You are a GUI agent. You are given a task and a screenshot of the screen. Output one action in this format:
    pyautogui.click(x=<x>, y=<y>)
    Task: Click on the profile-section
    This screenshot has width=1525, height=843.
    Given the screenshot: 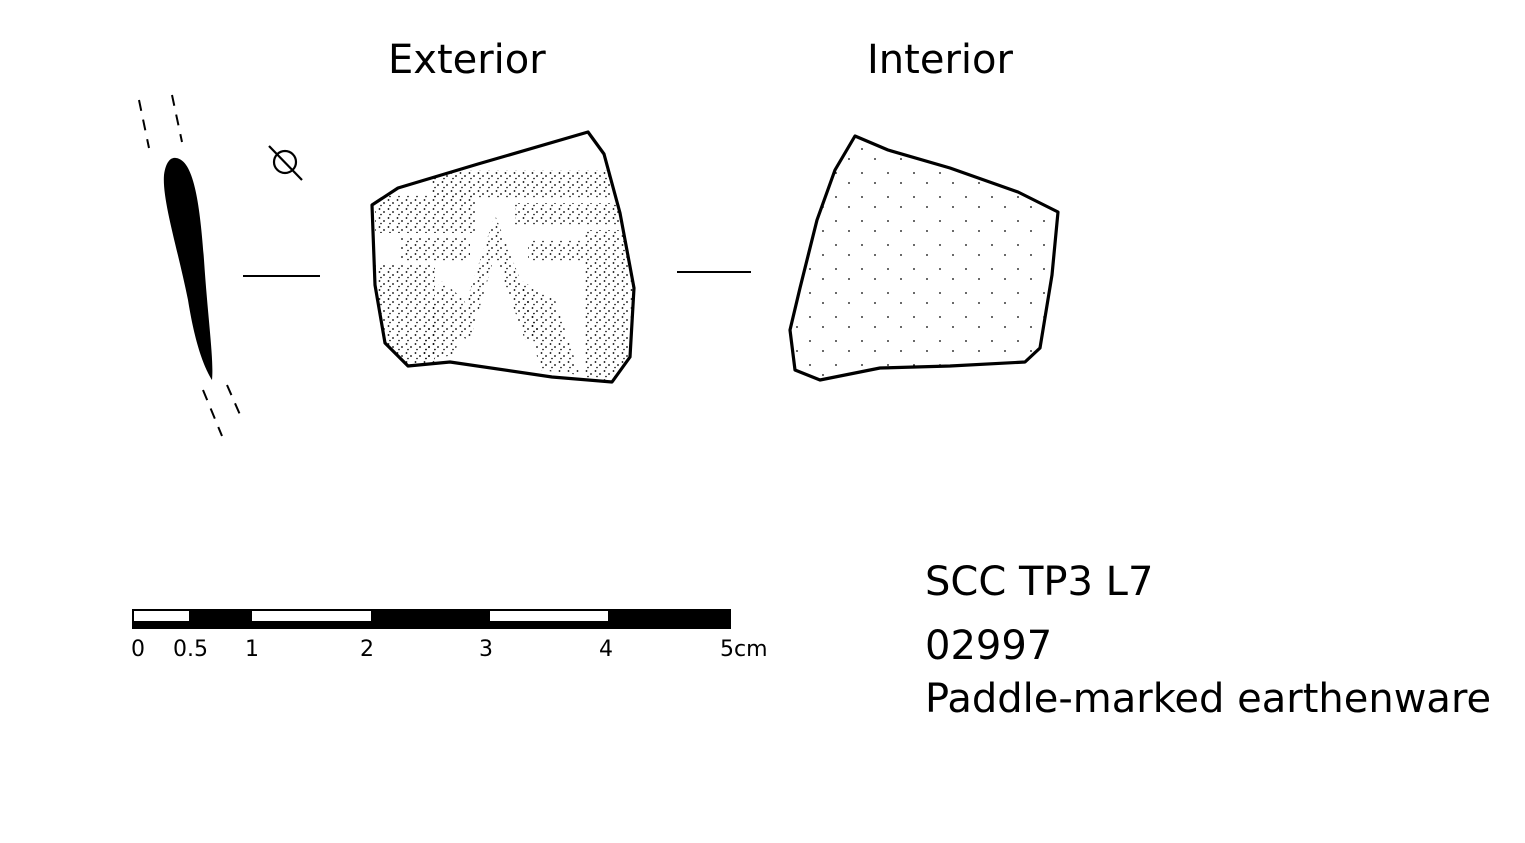 What is the action you would take?
    pyautogui.click(x=190, y=265)
    